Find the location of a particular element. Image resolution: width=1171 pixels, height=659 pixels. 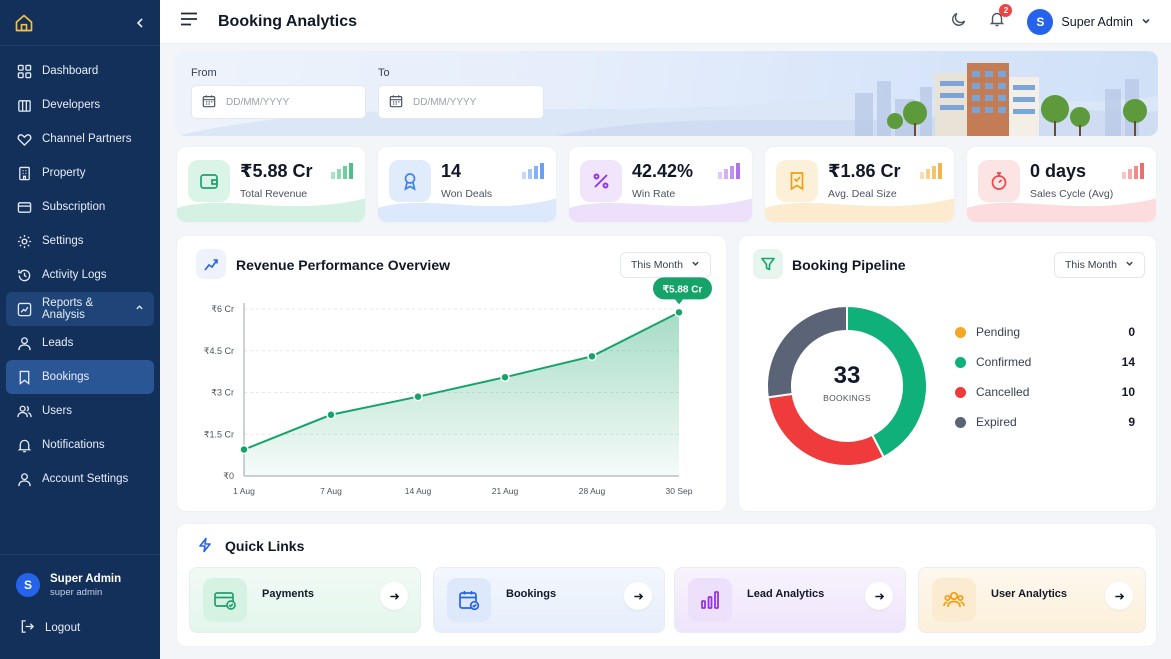

to-date-placeholder: DD/MM/YYYY is located at coordinates (445, 102).